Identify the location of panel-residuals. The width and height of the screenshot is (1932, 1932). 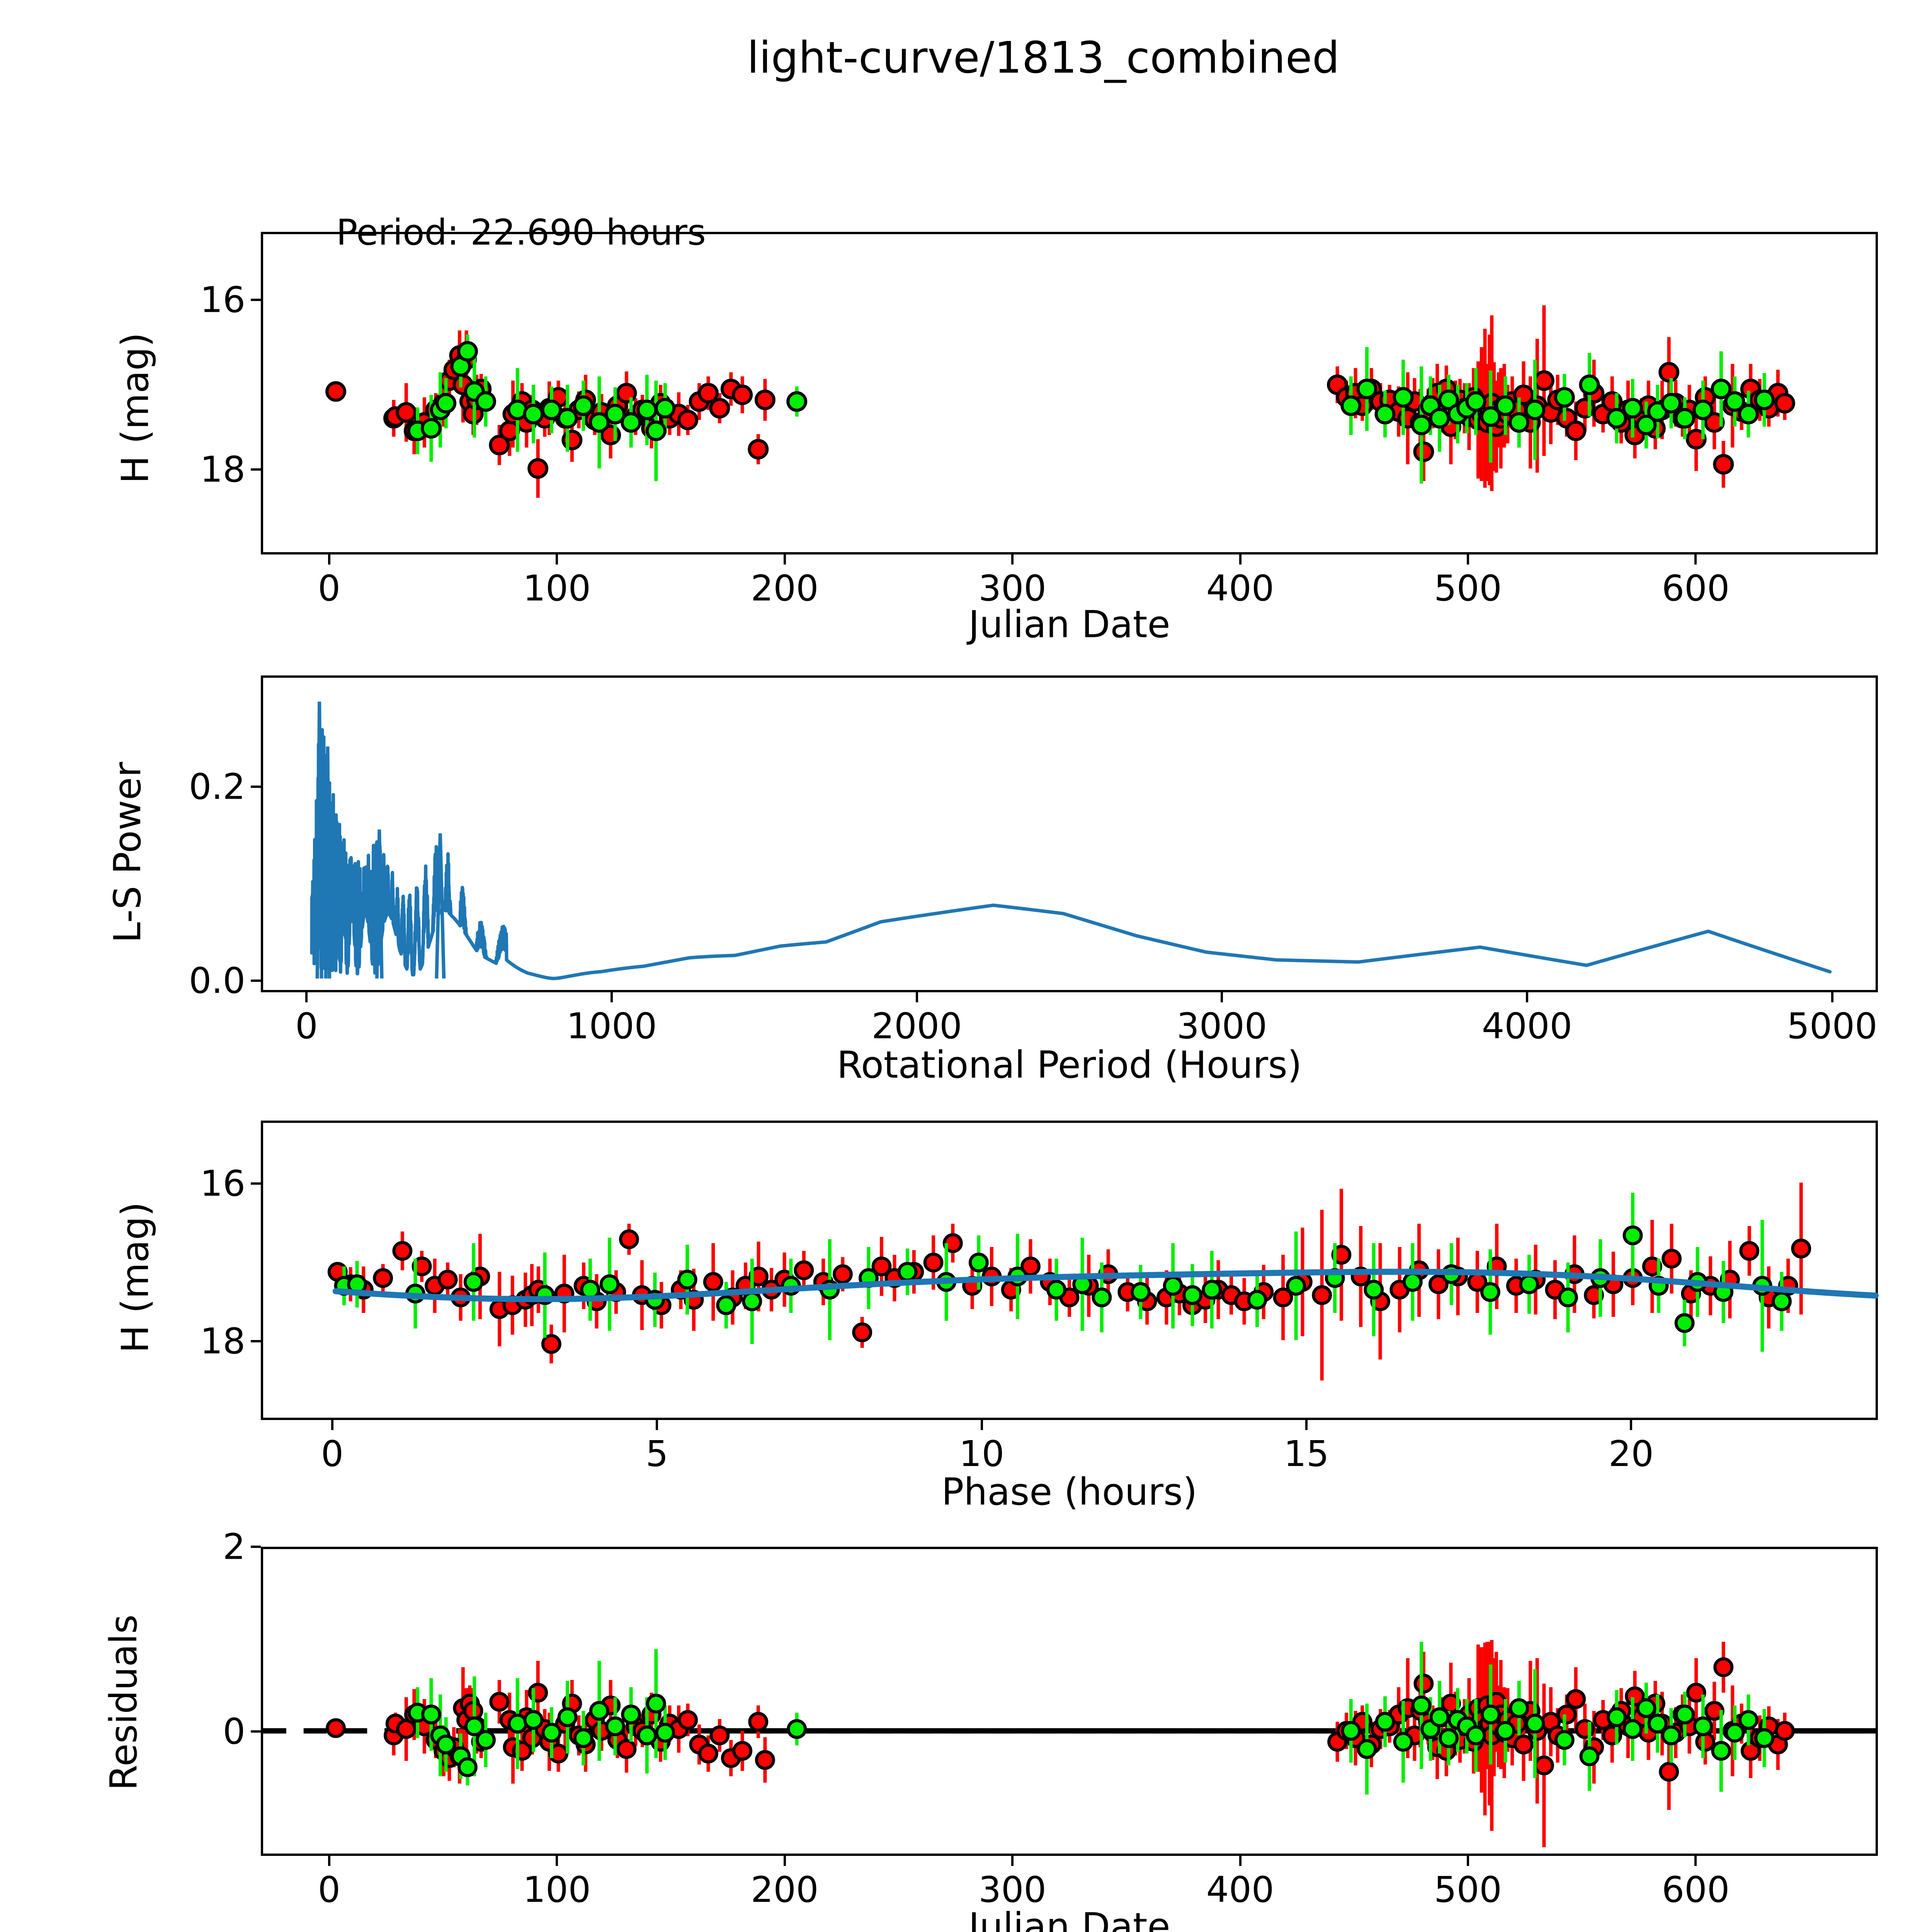
(1070, 1701).